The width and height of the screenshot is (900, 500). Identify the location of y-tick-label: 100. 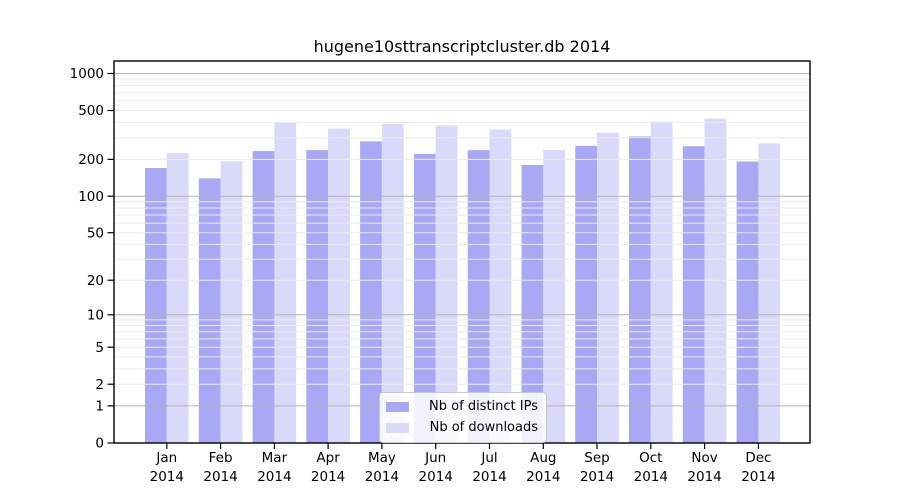
(91, 197).